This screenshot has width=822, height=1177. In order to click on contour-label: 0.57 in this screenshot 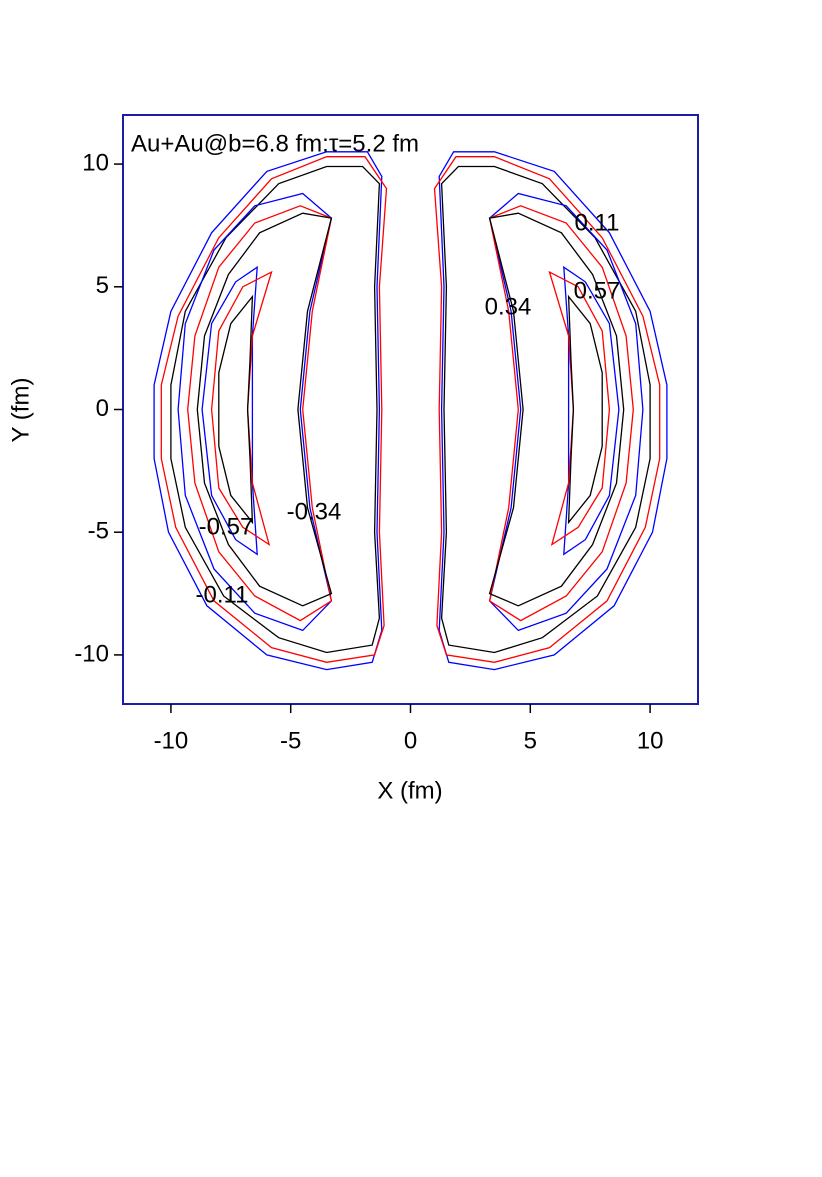, I will do `click(597, 290)`.